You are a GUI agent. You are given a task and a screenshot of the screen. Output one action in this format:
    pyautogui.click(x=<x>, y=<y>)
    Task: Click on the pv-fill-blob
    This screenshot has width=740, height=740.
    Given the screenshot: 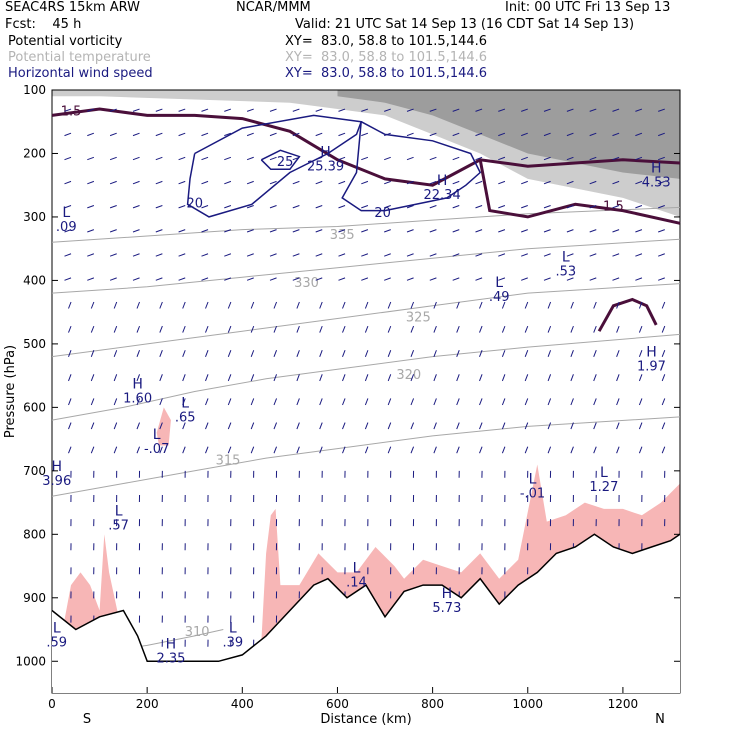 What is the action you would take?
    pyautogui.click(x=163, y=426)
    